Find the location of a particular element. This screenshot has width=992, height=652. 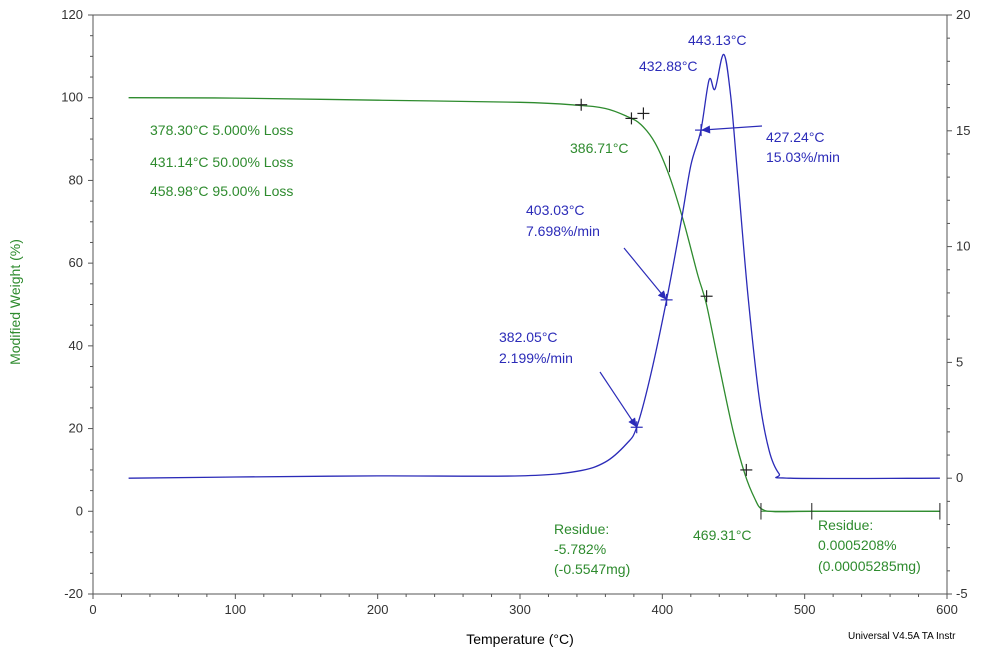

svg-text: 0.0005208% is located at coordinates (857, 545).